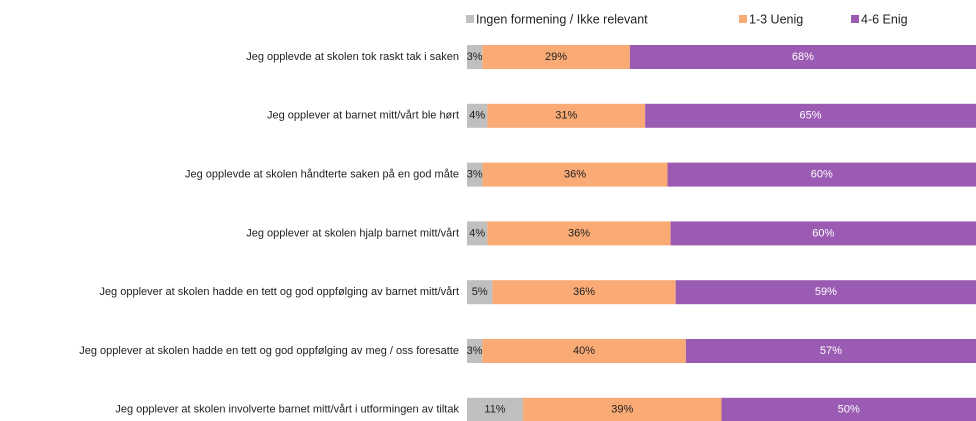 Image resolution: width=976 pixels, height=421 pixels. I want to click on value-label: 11%, so click(494, 410).